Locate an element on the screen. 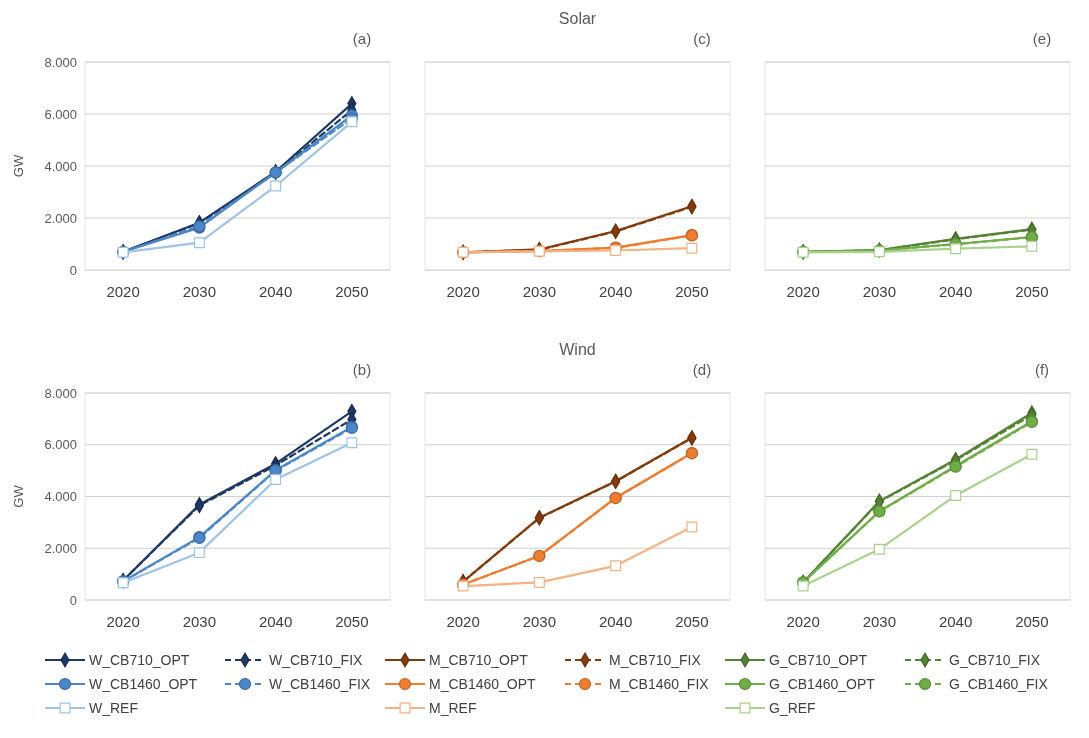 This screenshot has width=1089, height=738. legend-label: W_REF is located at coordinates (113, 707).